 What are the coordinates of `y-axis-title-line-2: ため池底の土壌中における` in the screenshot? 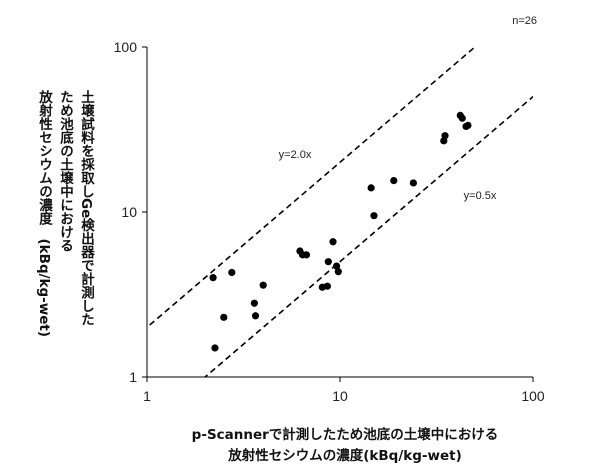 It's located at (65, 171).